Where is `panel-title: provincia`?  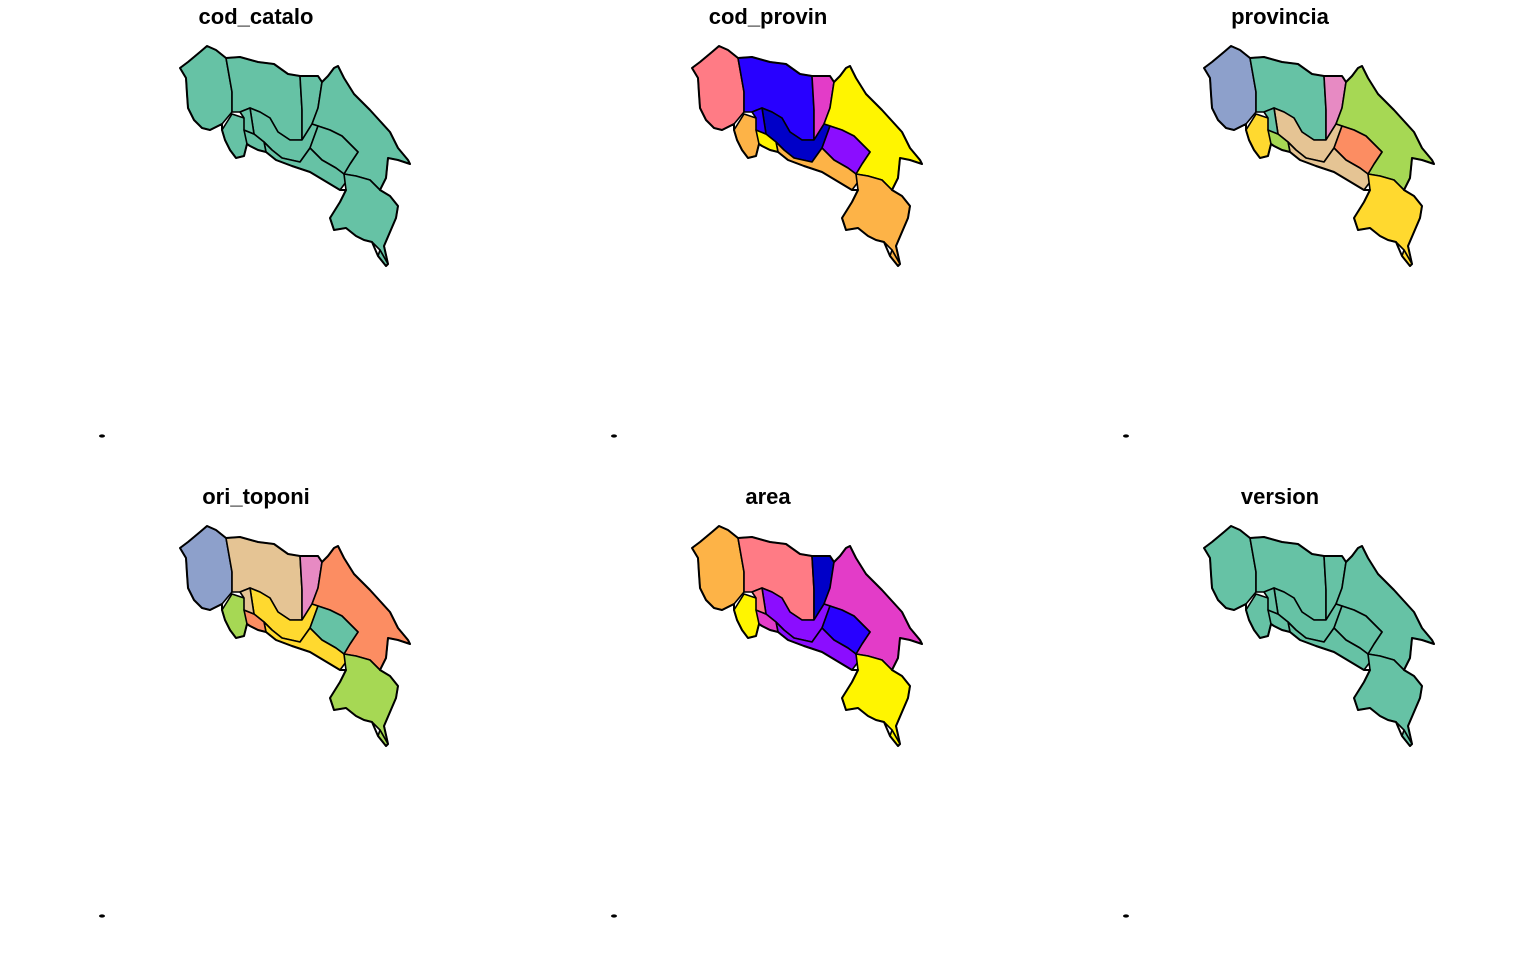 panel-title: provincia is located at coordinates (1280, 16).